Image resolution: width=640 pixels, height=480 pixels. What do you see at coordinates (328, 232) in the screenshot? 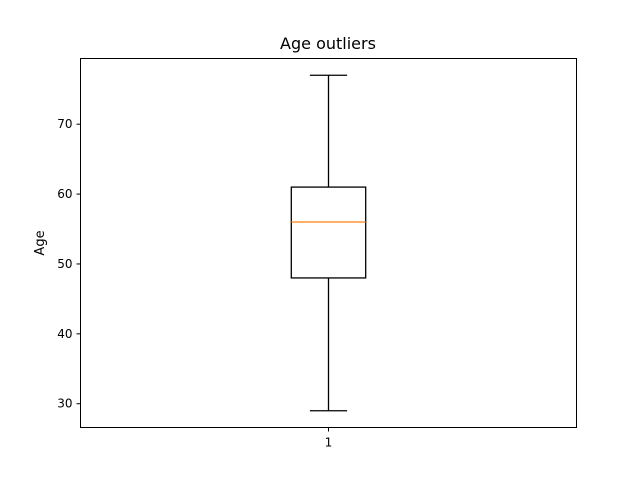
I see `interquartile-box` at bounding box center [328, 232].